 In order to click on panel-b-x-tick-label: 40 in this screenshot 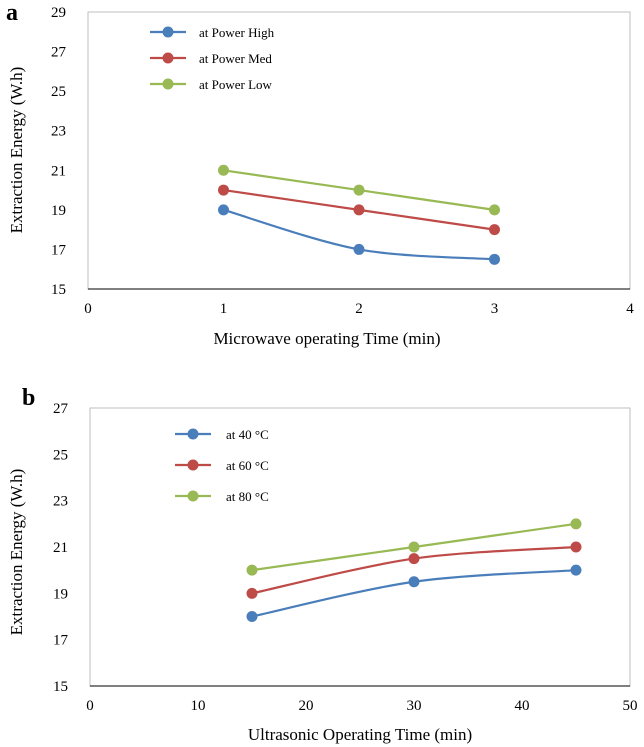, I will do `click(522, 706)`.